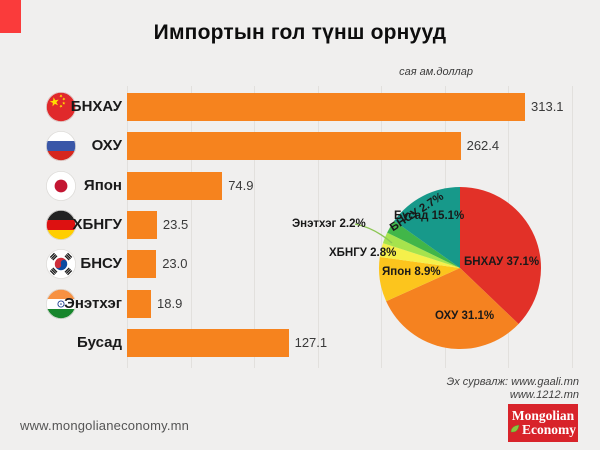 The width and height of the screenshot is (600, 450). I want to click on pie-label: БНХАУ 37.1%, so click(502, 262).